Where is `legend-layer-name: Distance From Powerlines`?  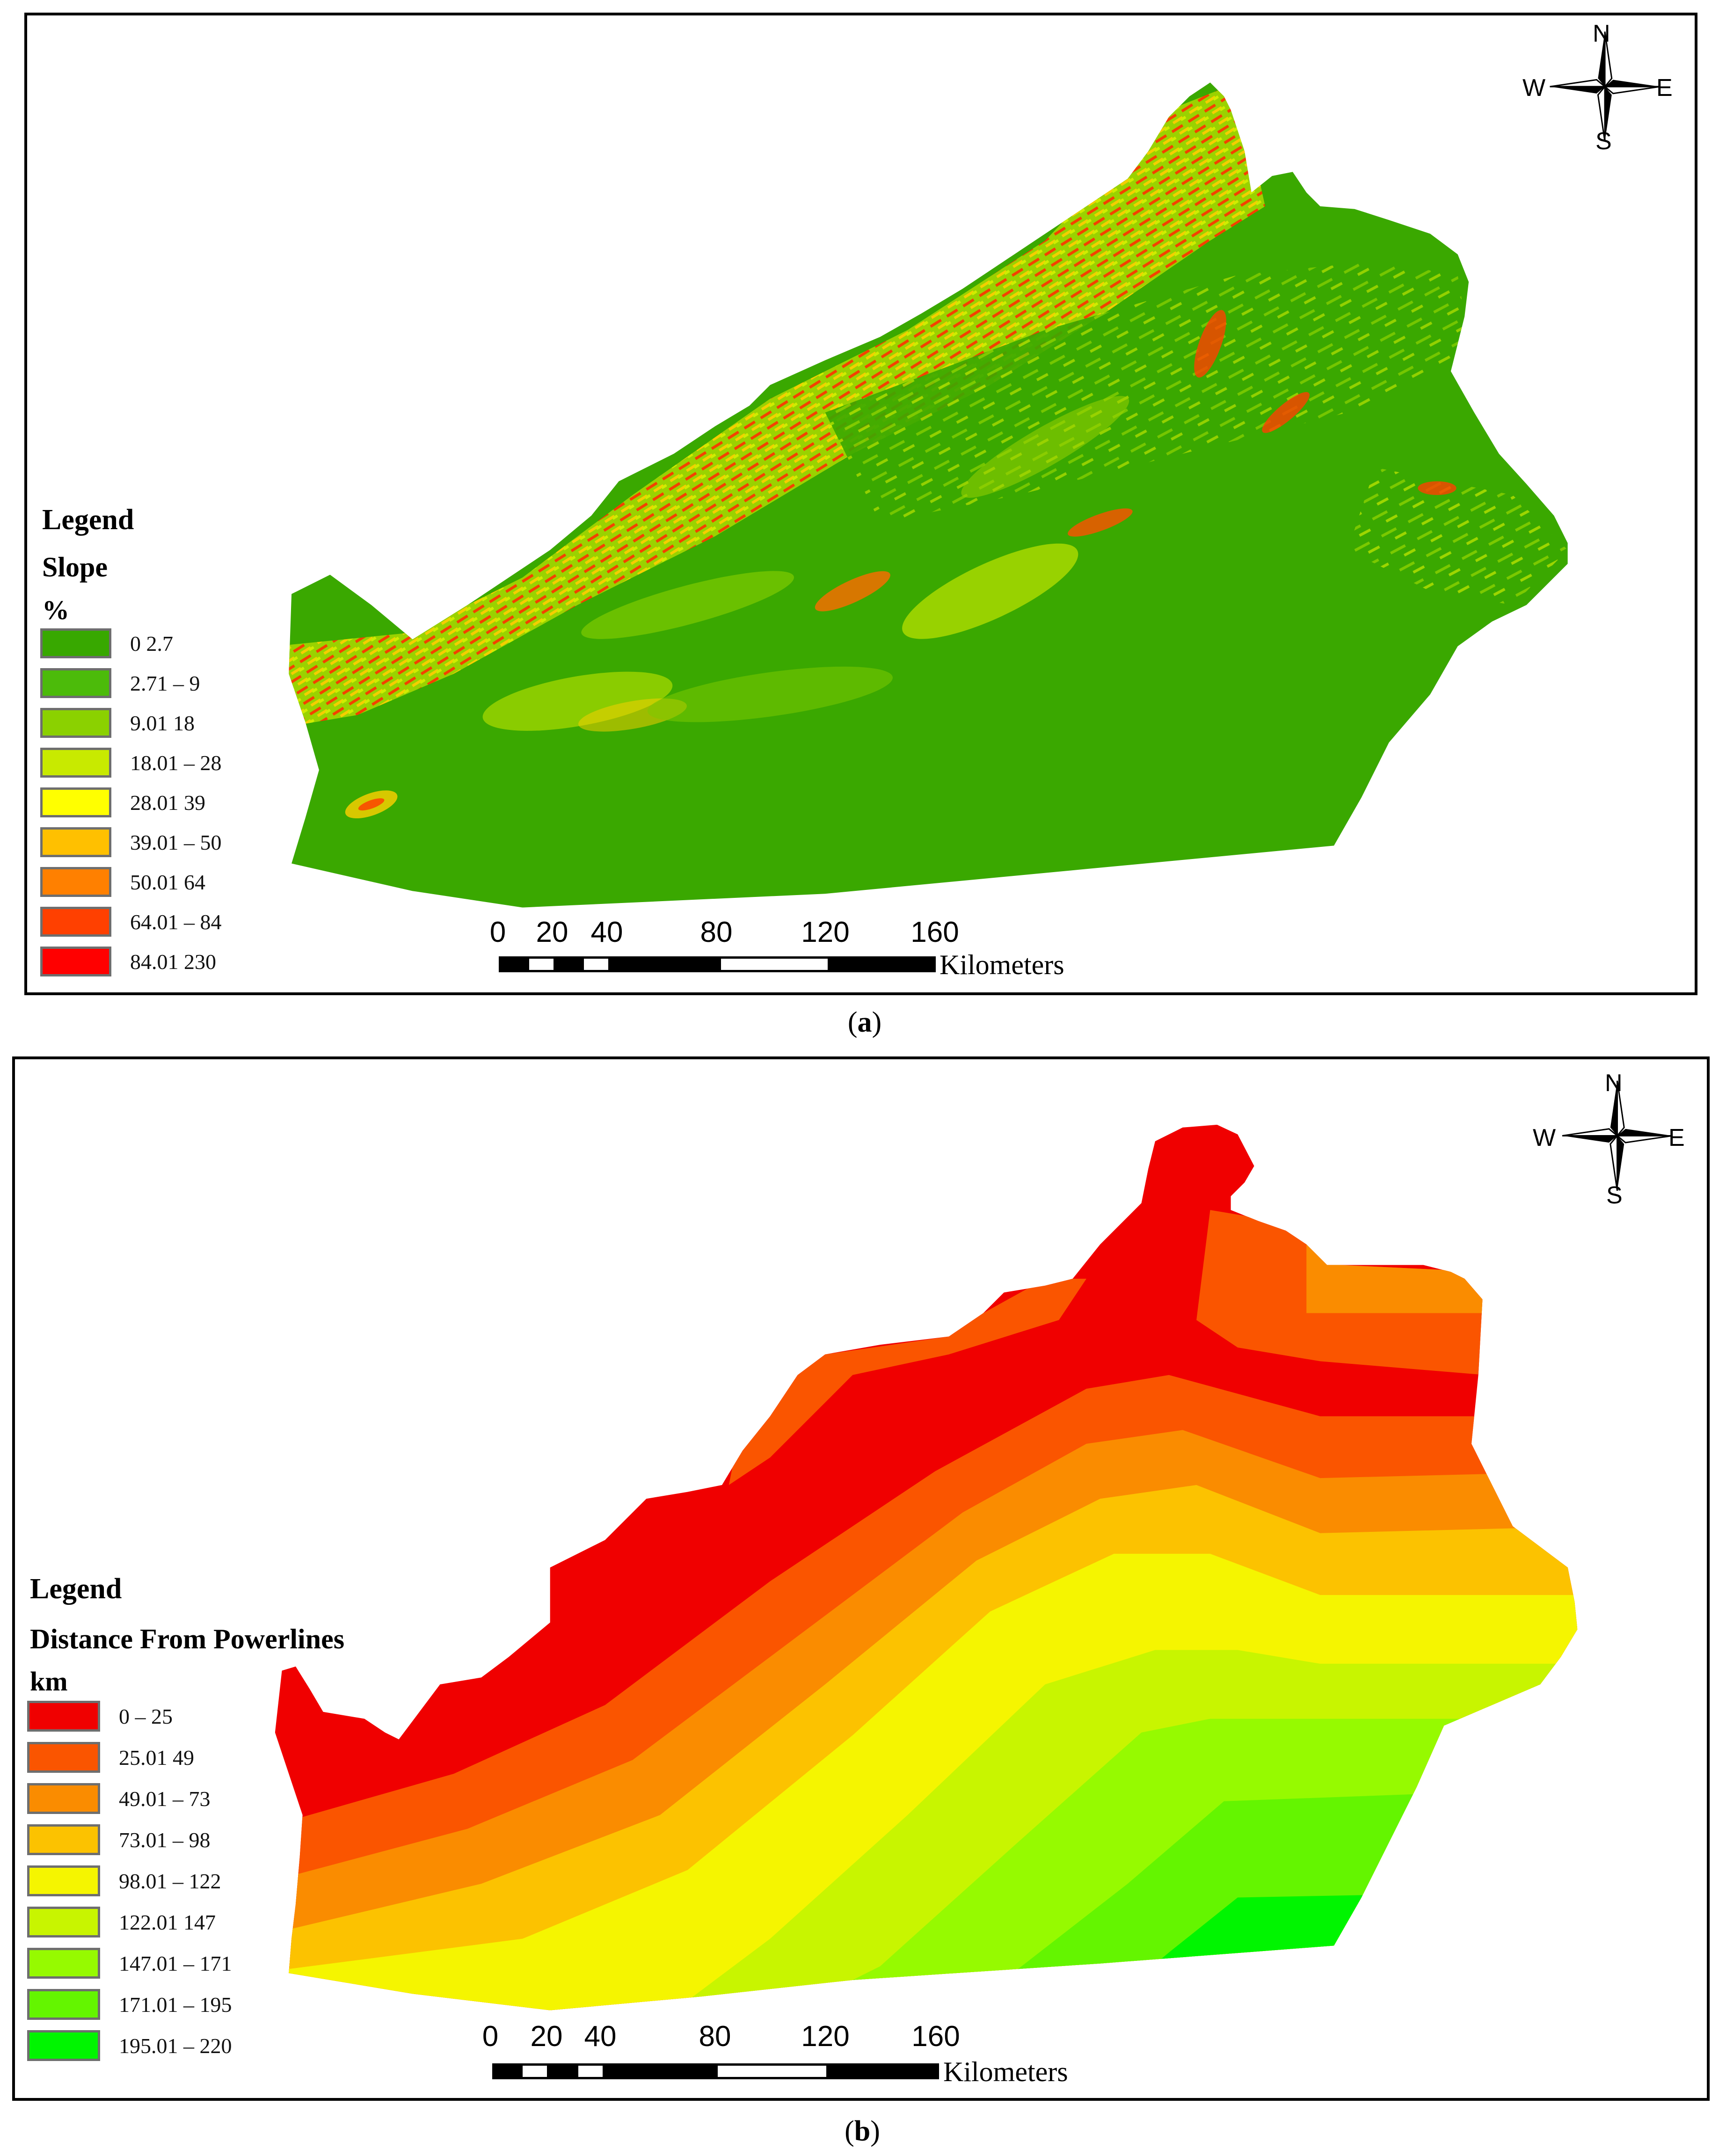 legend-layer-name: Distance From Powerlines is located at coordinates (187, 1639).